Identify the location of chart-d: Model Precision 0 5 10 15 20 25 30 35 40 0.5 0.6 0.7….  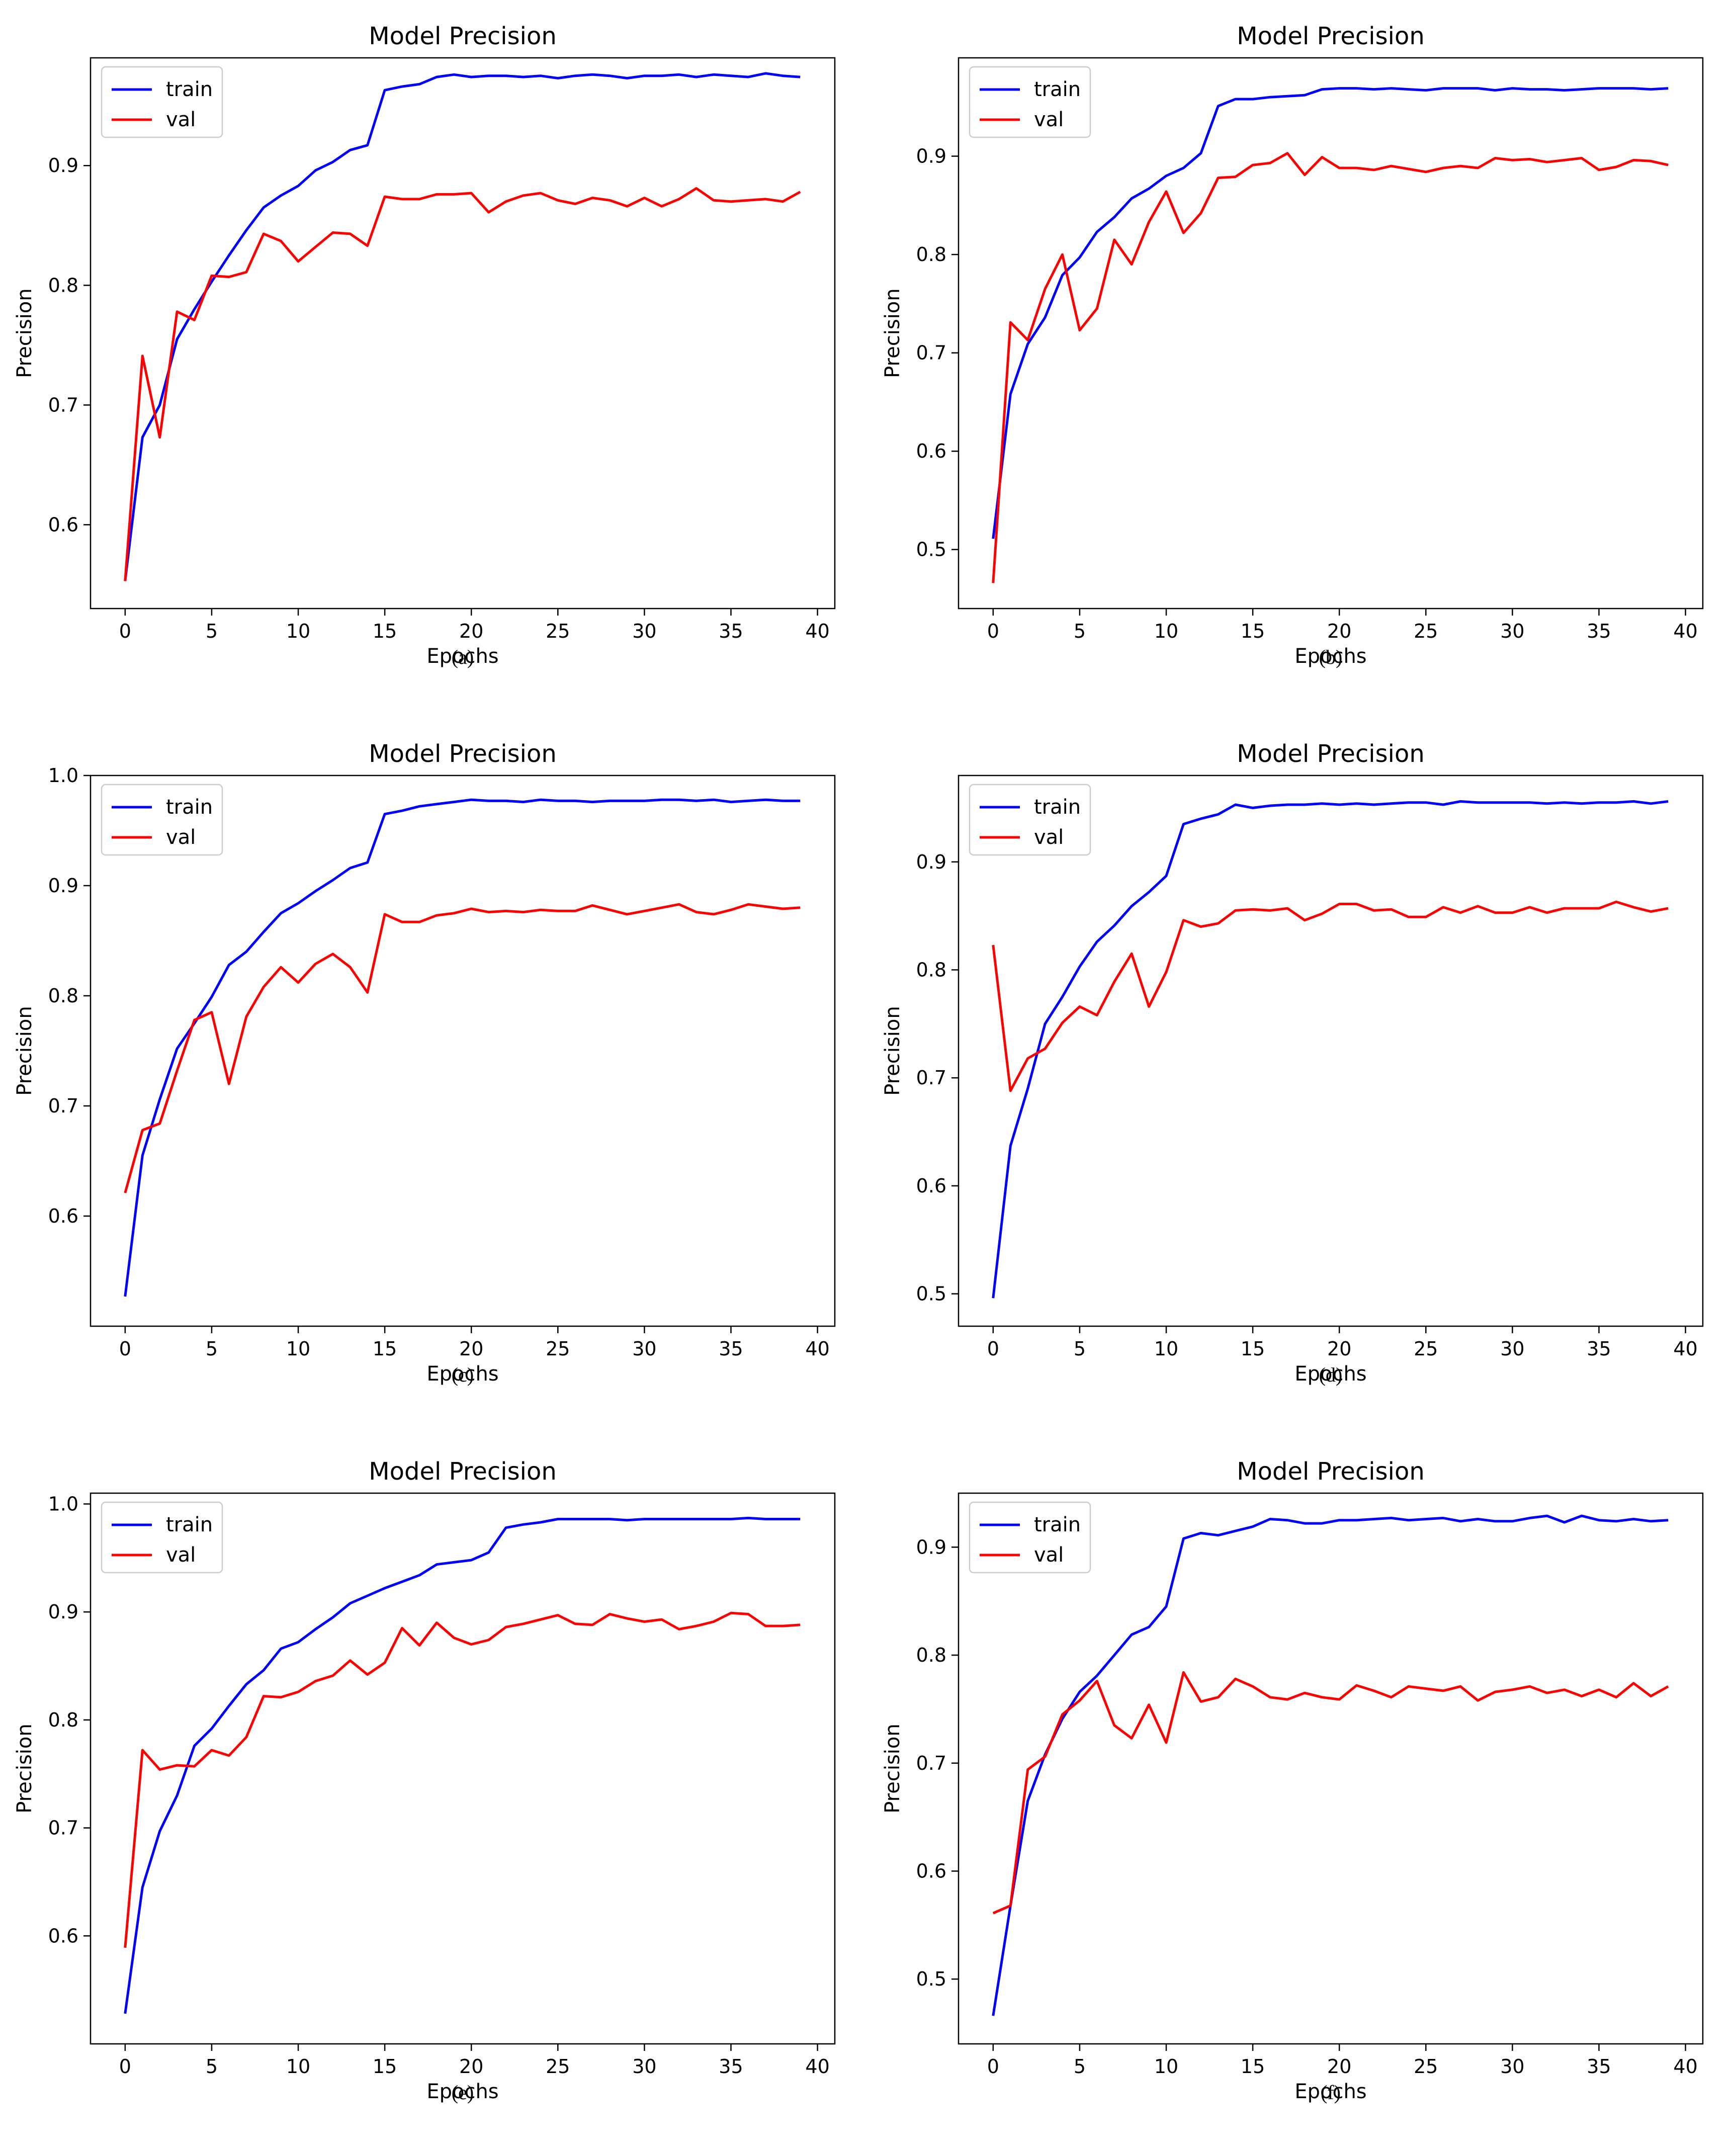
(1292, 1063).